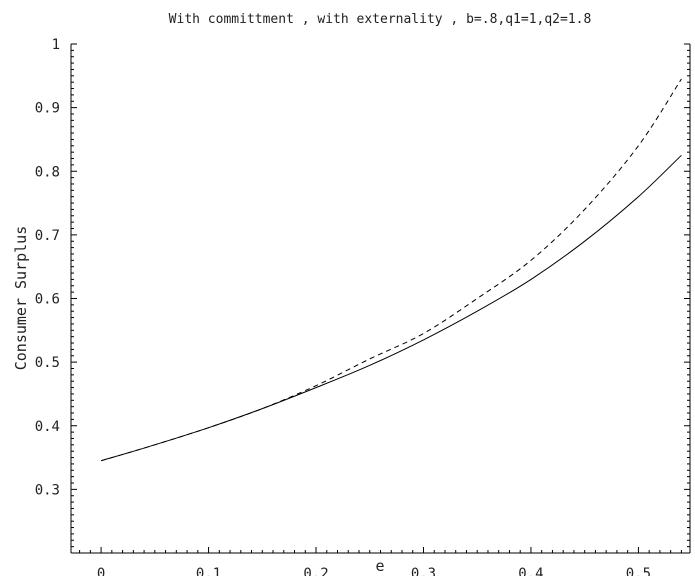 The image size is (695, 576). I want to click on x-tick-label: 0.4, so click(530, 571).